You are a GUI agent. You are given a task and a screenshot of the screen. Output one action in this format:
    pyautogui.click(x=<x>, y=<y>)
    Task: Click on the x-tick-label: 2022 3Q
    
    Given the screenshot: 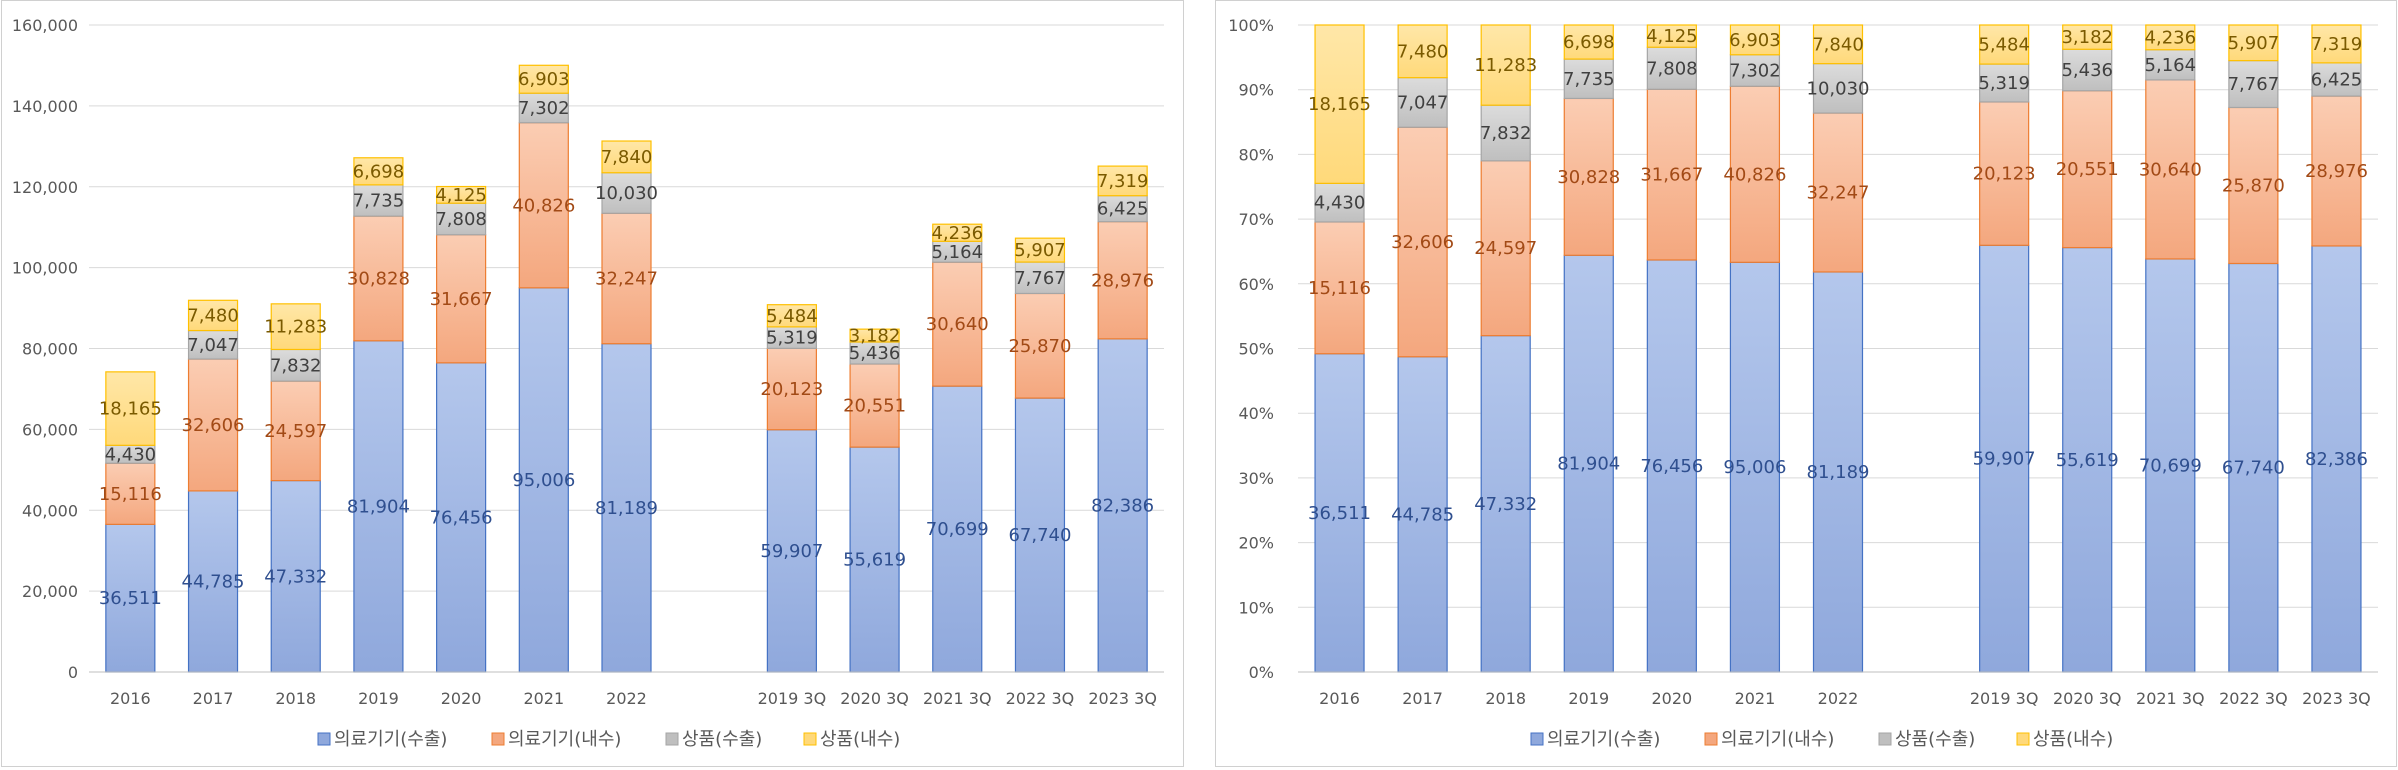 What is the action you would take?
    pyautogui.click(x=1040, y=698)
    